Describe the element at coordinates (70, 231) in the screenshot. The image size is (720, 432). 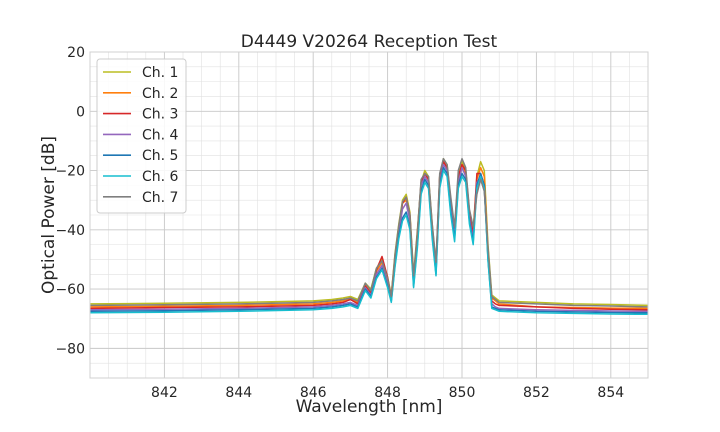
I see `y-tick-label: −40` at that location.